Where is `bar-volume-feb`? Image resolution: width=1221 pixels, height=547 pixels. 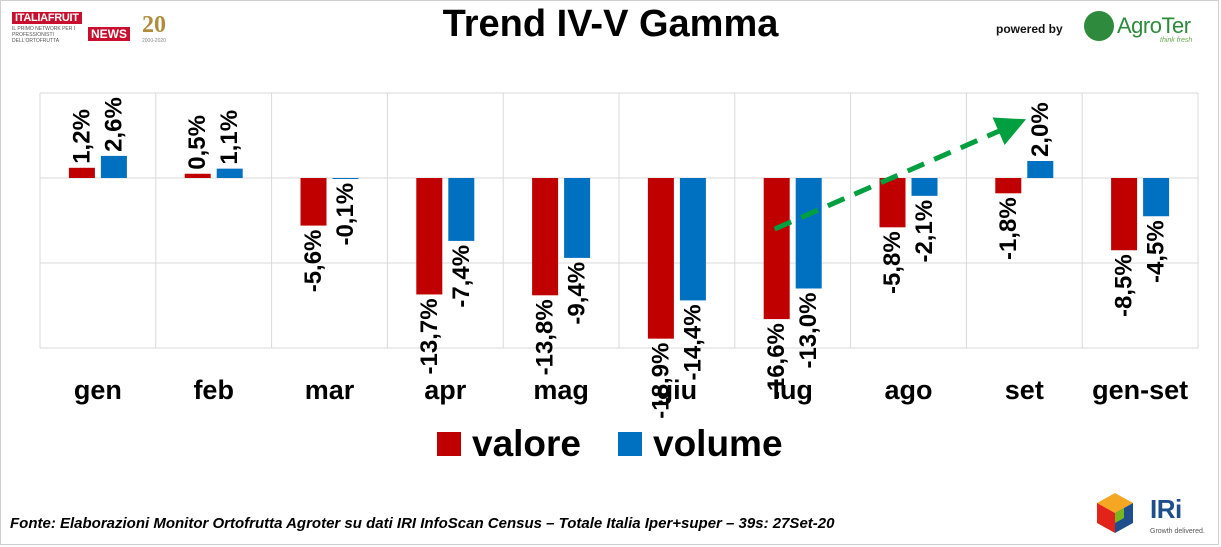 bar-volume-feb is located at coordinates (229, 173).